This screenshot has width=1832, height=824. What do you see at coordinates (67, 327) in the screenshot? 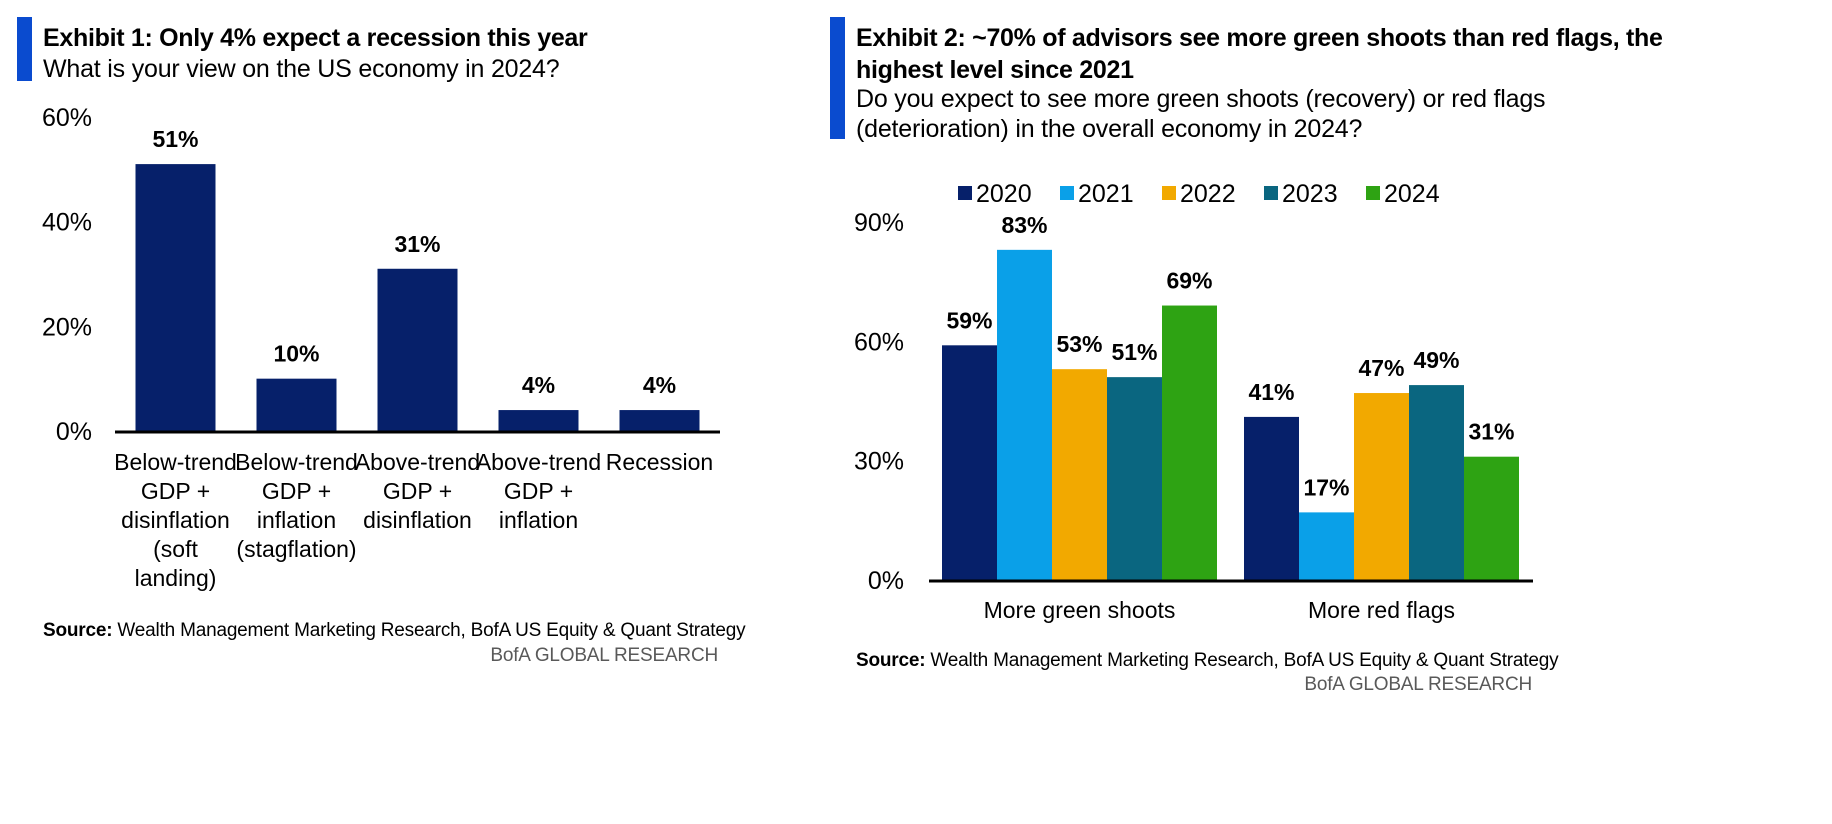
I see `y-tick-label: 20%` at bounding box center [67, 327].